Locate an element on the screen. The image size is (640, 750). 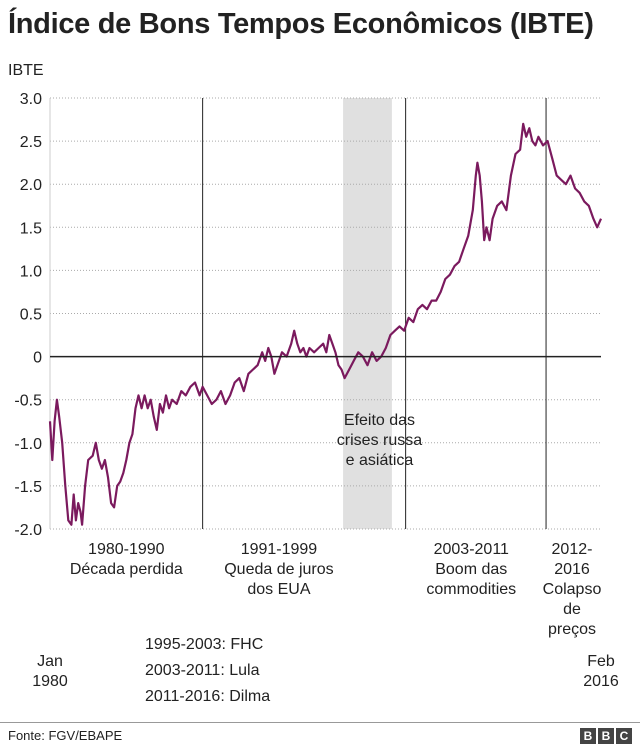
period-label-line: 1991-1999 is located at coordinates (279, 549).